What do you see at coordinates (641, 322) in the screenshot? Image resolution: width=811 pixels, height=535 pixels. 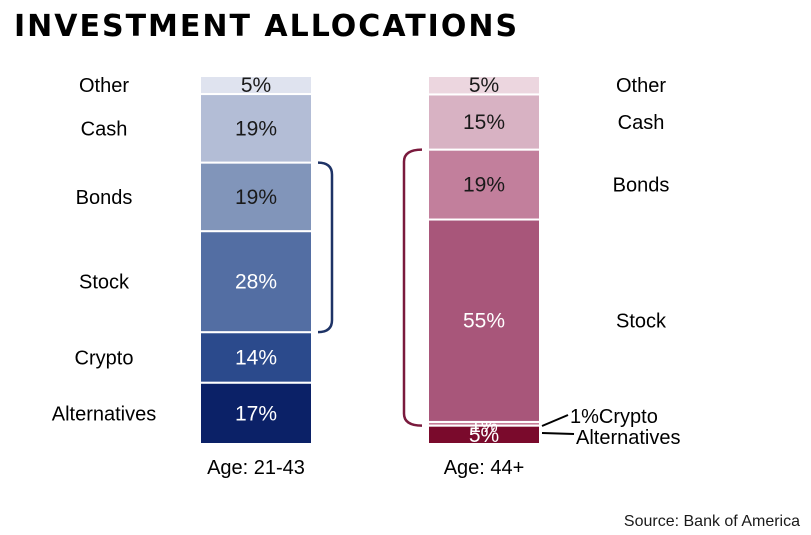 I see `series-label-age-44-stock: Stock` at bounding box center [641, 322].